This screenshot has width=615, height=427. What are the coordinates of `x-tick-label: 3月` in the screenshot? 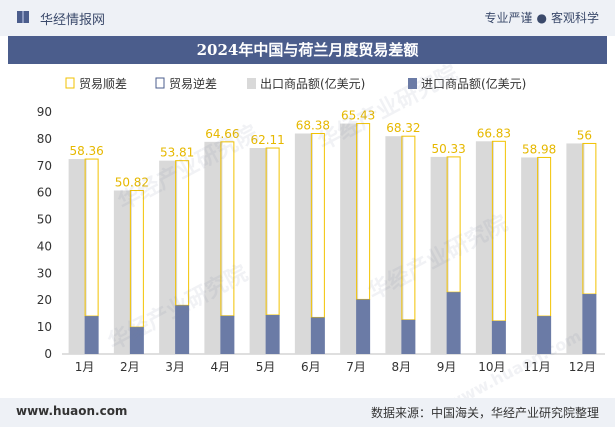 It's located at (175, 367).